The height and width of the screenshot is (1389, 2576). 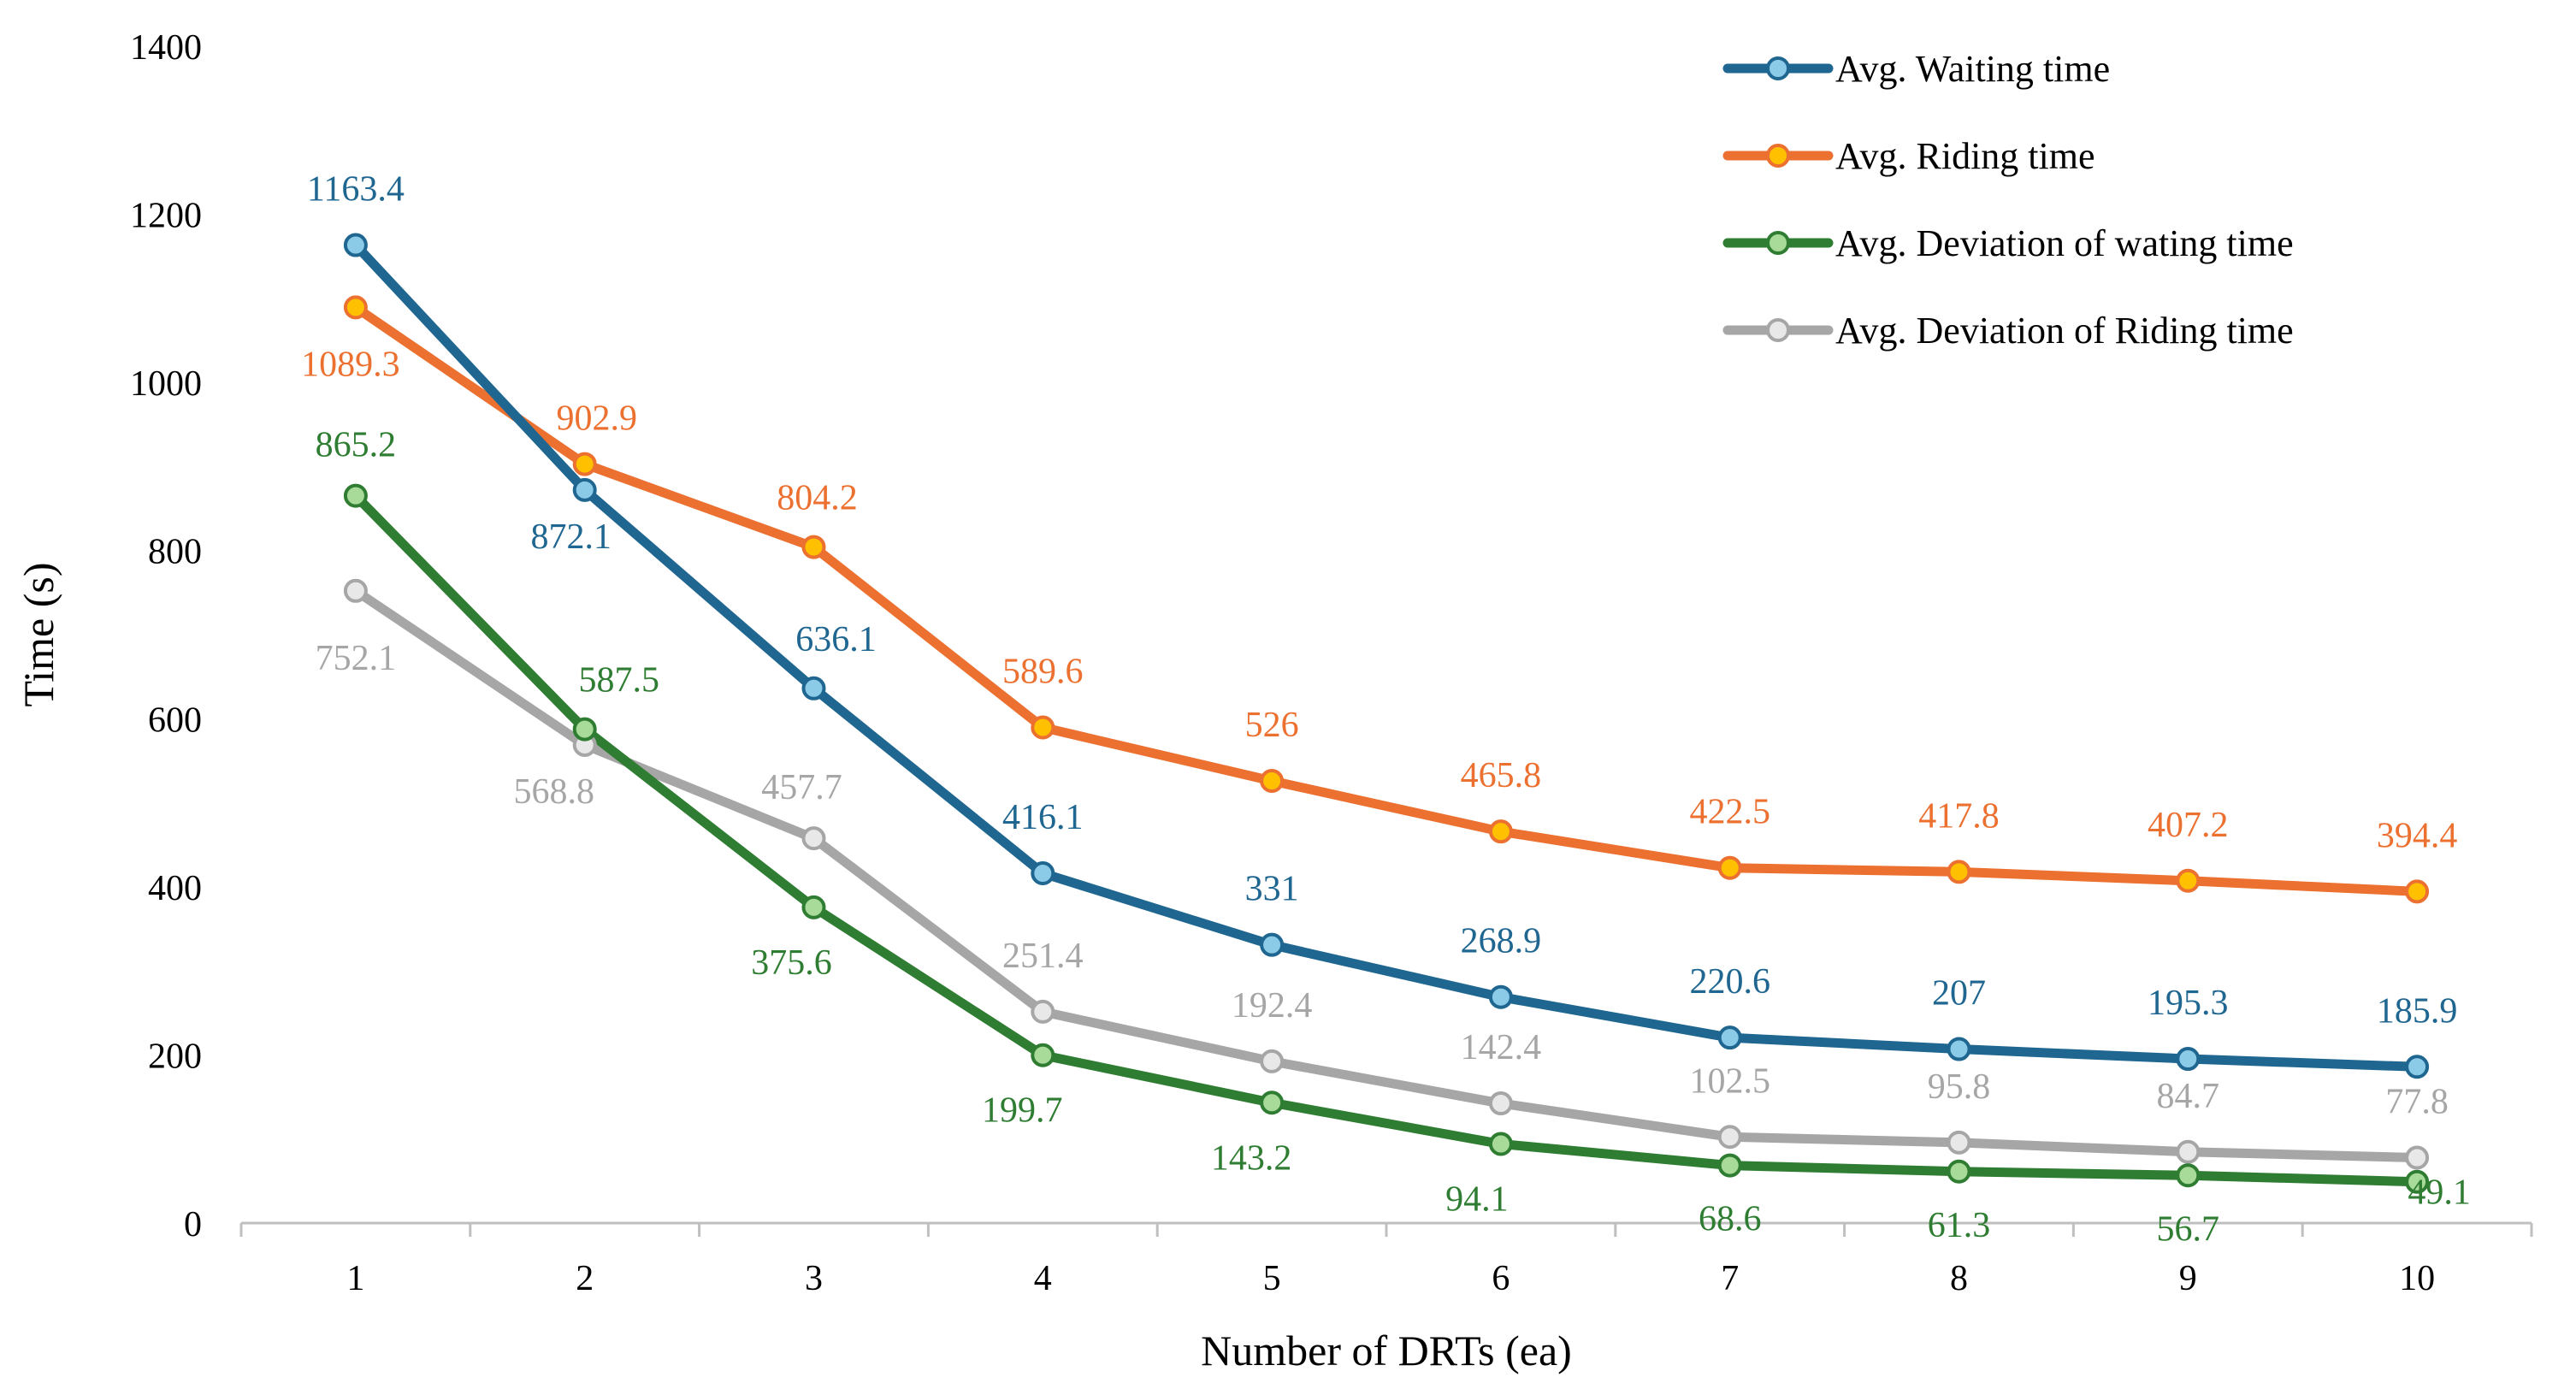 I want to click on data-label: 84.7, so click(x=2188, y=1096).